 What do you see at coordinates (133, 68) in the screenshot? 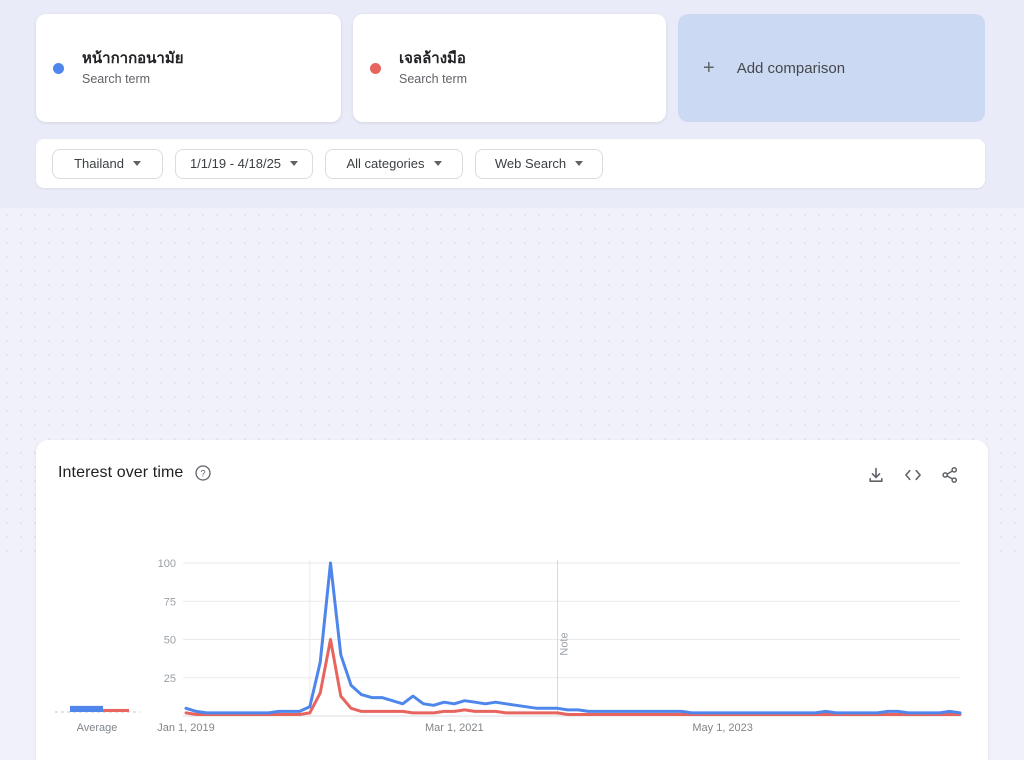
I see `term-texts: หน้ากากอนามัย Search term` at bounding box center [133, 68].